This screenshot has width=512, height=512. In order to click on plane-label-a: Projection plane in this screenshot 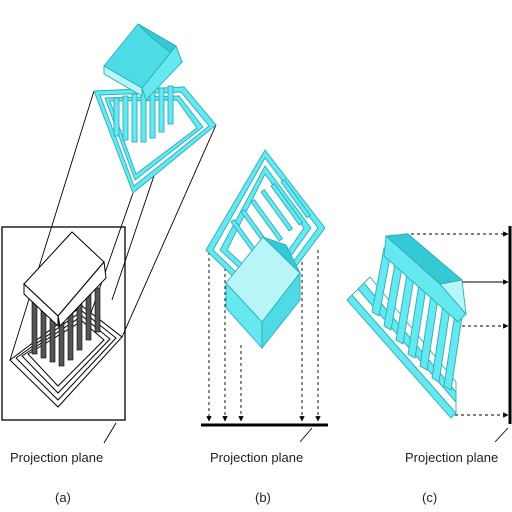, I will do `click(56, 457)`.